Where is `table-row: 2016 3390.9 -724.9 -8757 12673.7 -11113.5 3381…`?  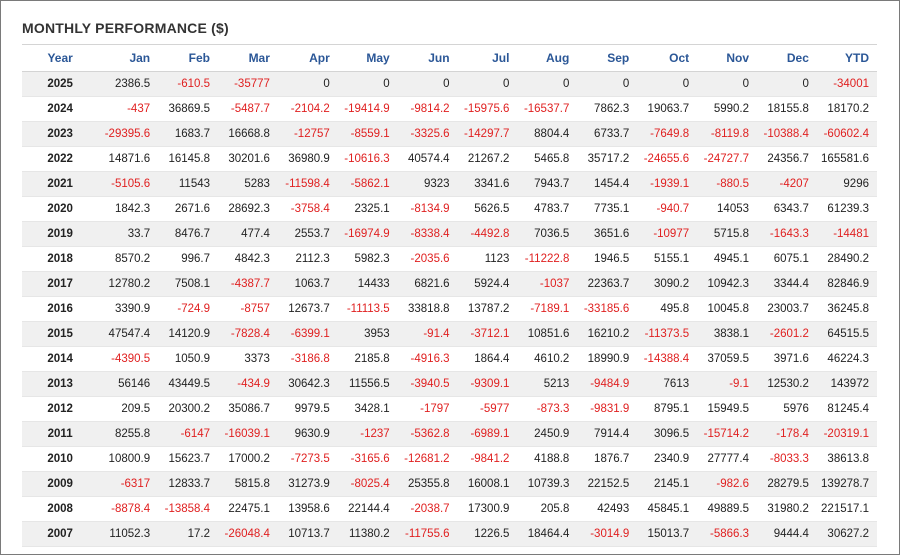 table-row: 2016 3390.9 -724.9 -8757 12673.7 -11113.5 3381… is located at coordinates (449, 309).